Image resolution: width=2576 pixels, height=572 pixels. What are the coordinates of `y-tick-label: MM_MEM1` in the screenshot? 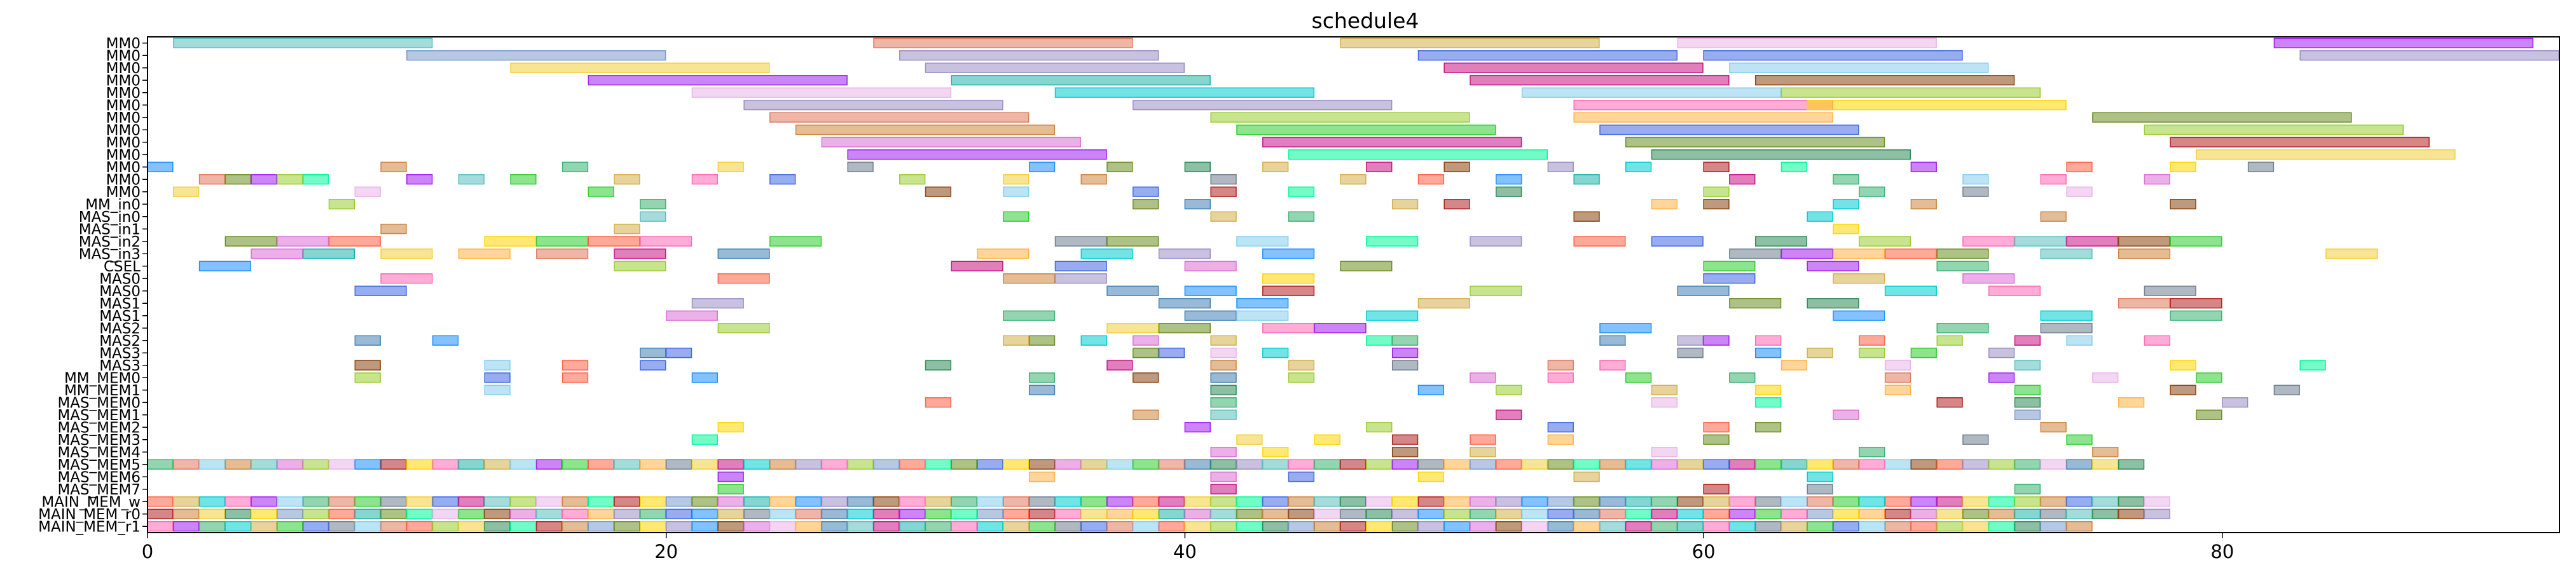 It's located at (103, 391).